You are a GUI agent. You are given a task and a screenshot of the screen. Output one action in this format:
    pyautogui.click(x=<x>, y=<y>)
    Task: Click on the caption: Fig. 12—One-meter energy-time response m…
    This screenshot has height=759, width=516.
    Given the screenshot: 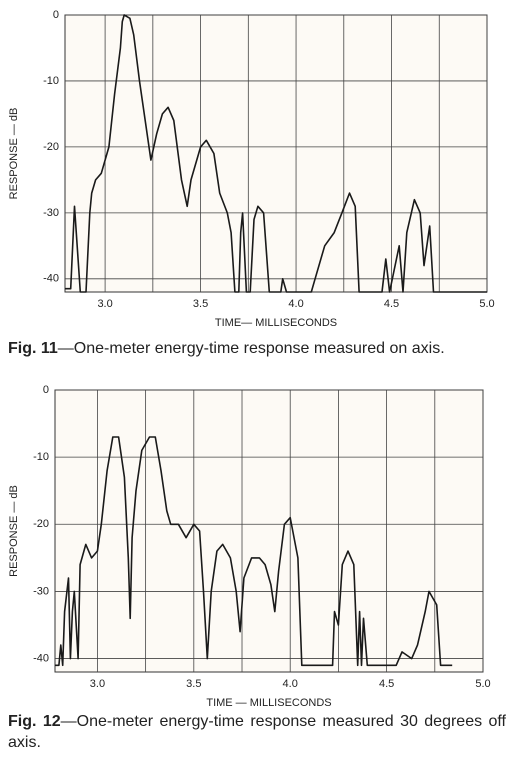 What is the action you would take?
    pyautogui.click(x=257, y=732)
    